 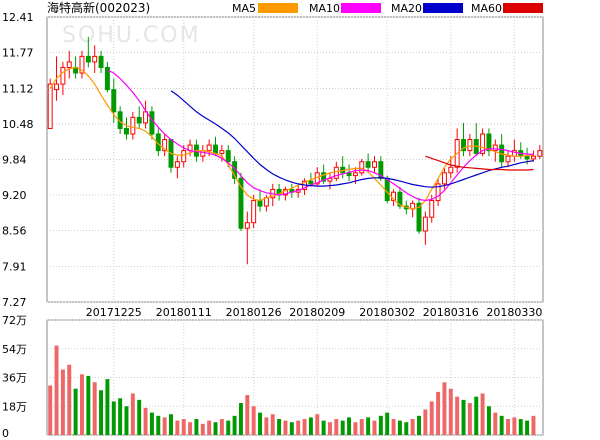 What do you see at coordinates (14, 378) in the screenshot?
I see `volume-y-tick-label: 36万` at bounding box center [14, 378].